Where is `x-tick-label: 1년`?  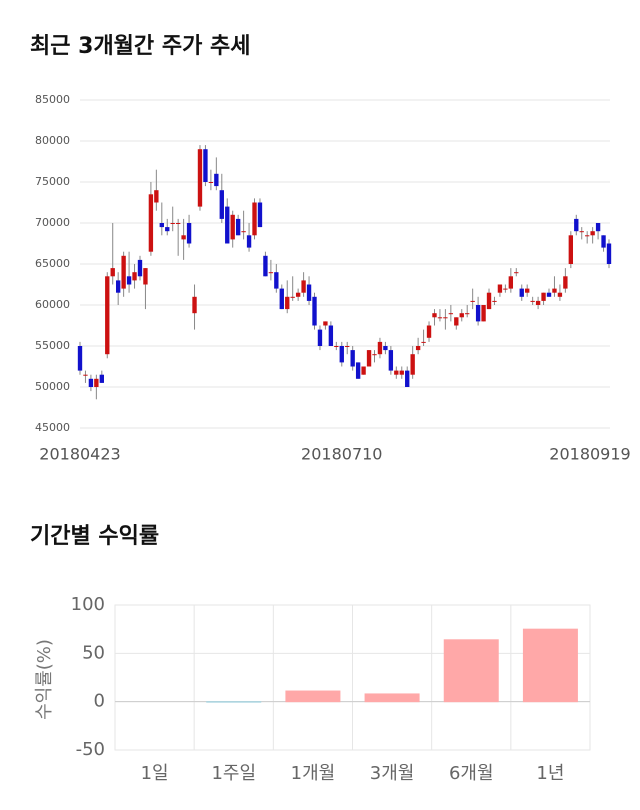
x-tick-label: 1년 is located at coordinates (550, 773).